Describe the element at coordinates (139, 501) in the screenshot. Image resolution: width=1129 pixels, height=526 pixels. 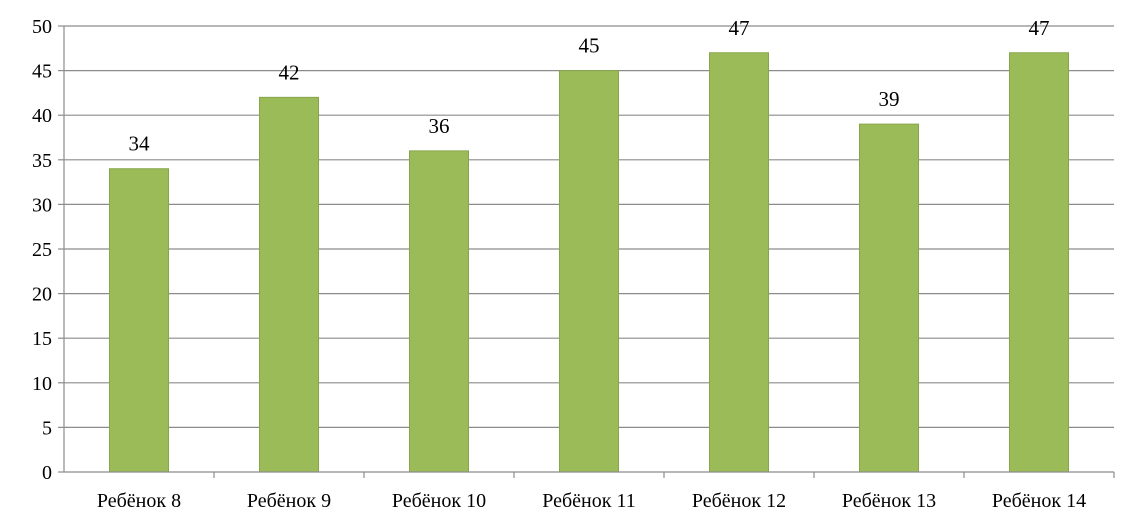
I see `x-tick-label: Ребёнок 8` at that location.